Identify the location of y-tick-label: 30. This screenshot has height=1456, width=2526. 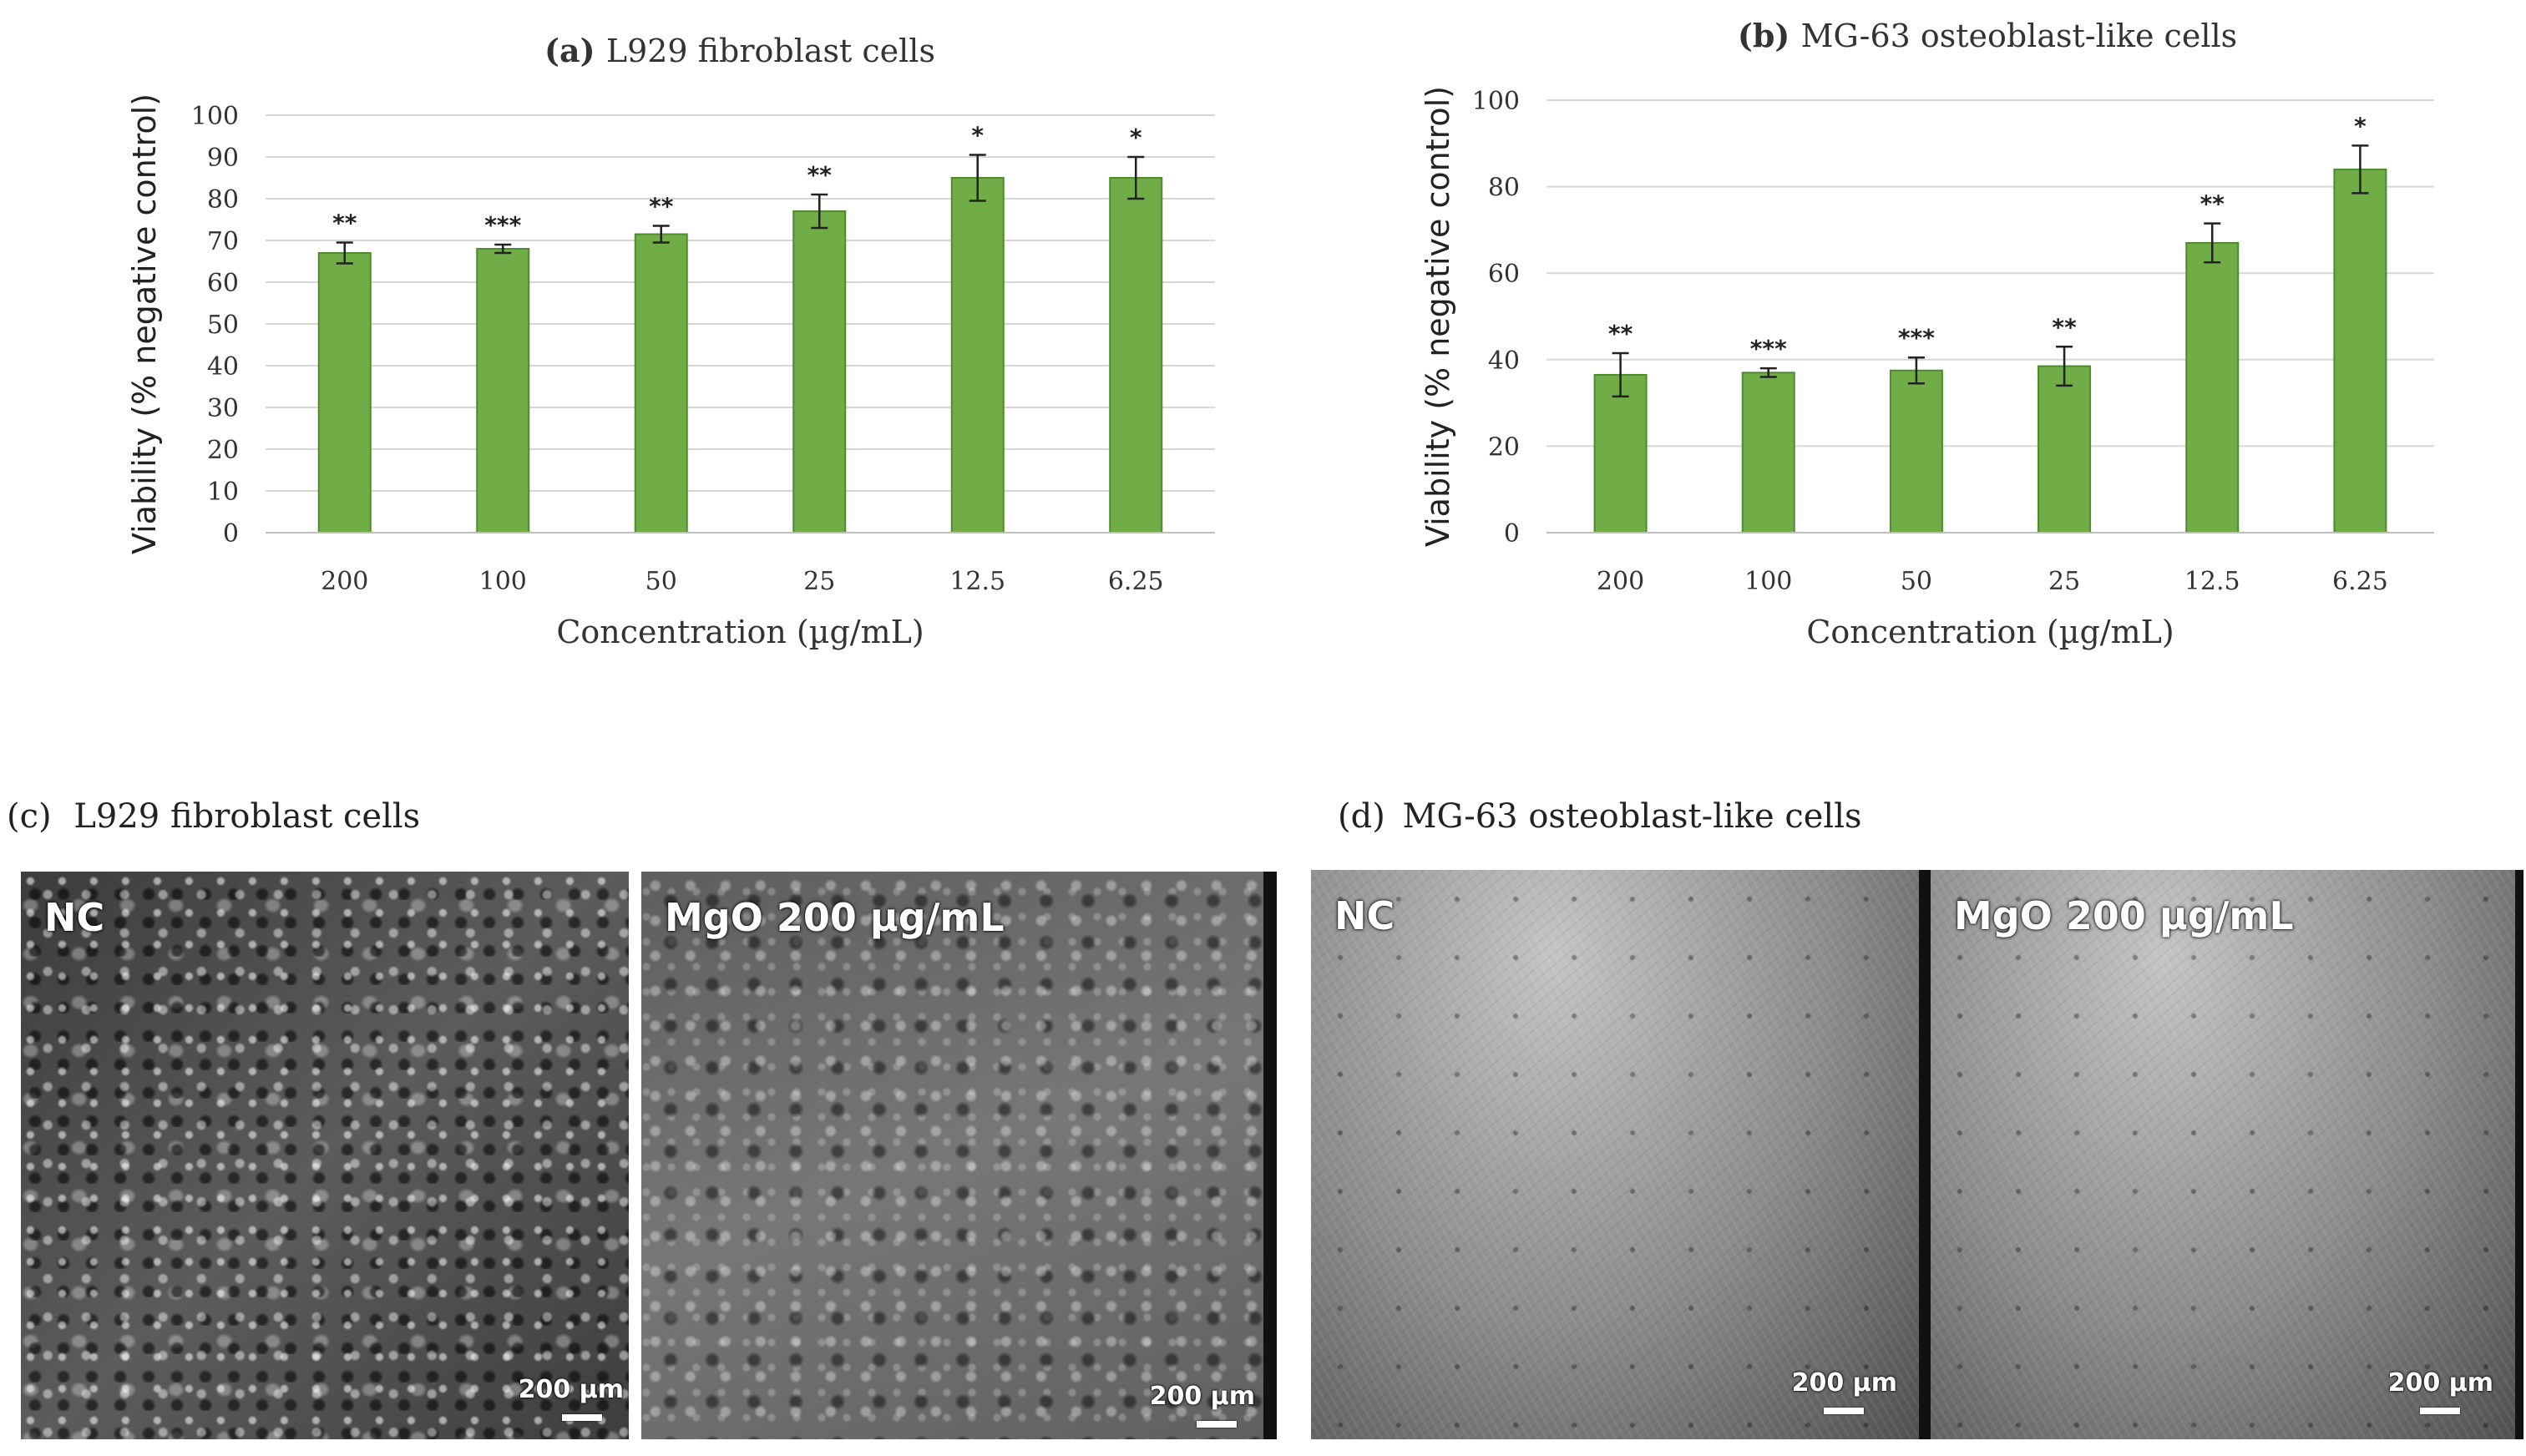
(223, 408).